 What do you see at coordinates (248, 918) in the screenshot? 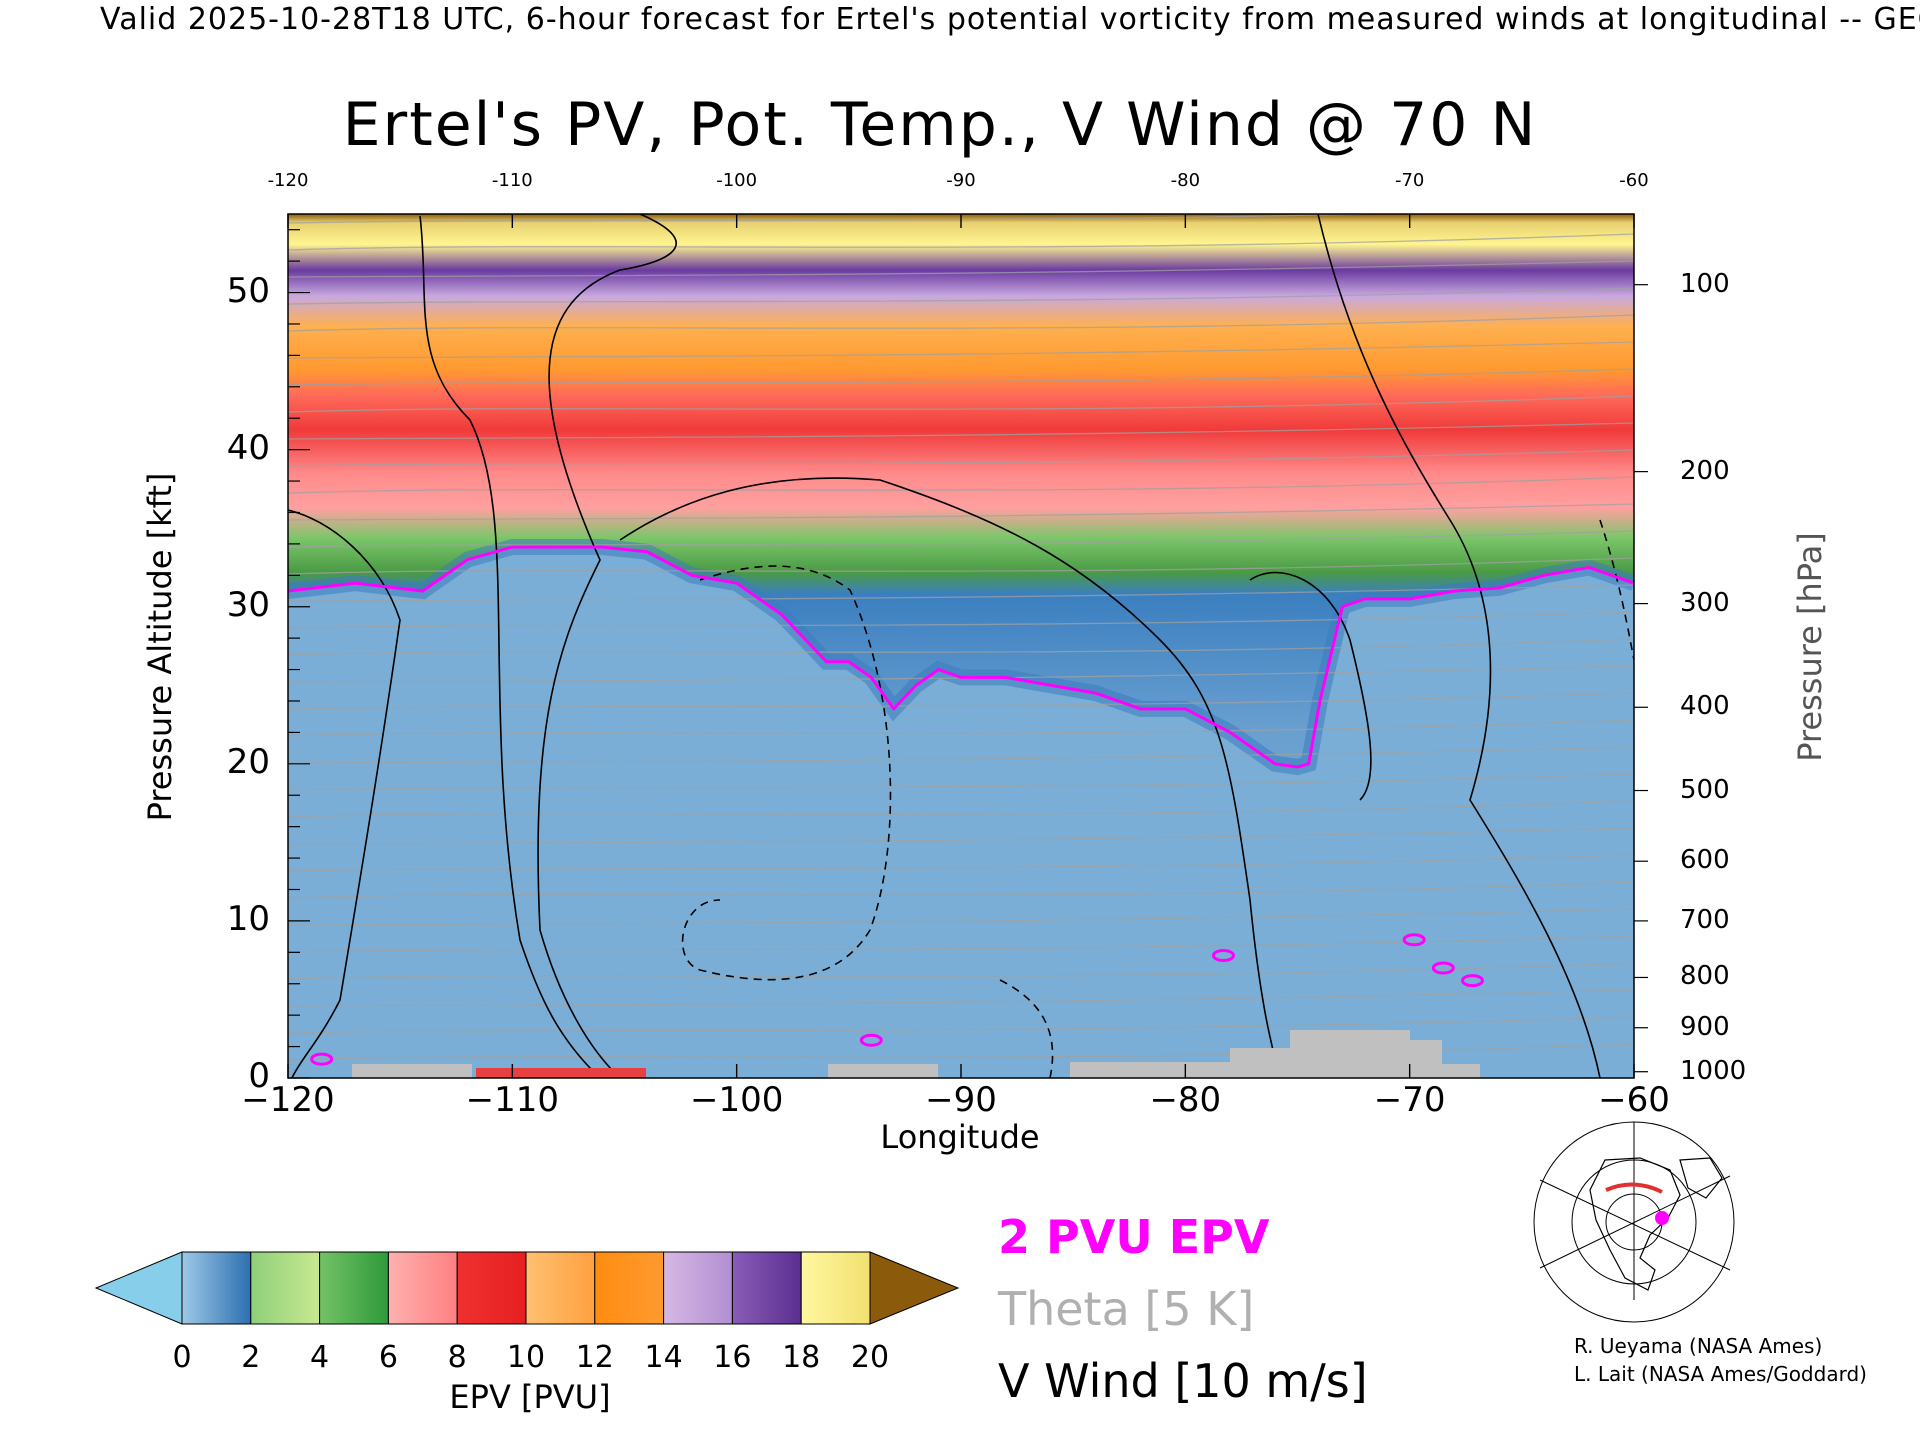
I see `y-tick-label: 10` at bounding box center [248, 918].